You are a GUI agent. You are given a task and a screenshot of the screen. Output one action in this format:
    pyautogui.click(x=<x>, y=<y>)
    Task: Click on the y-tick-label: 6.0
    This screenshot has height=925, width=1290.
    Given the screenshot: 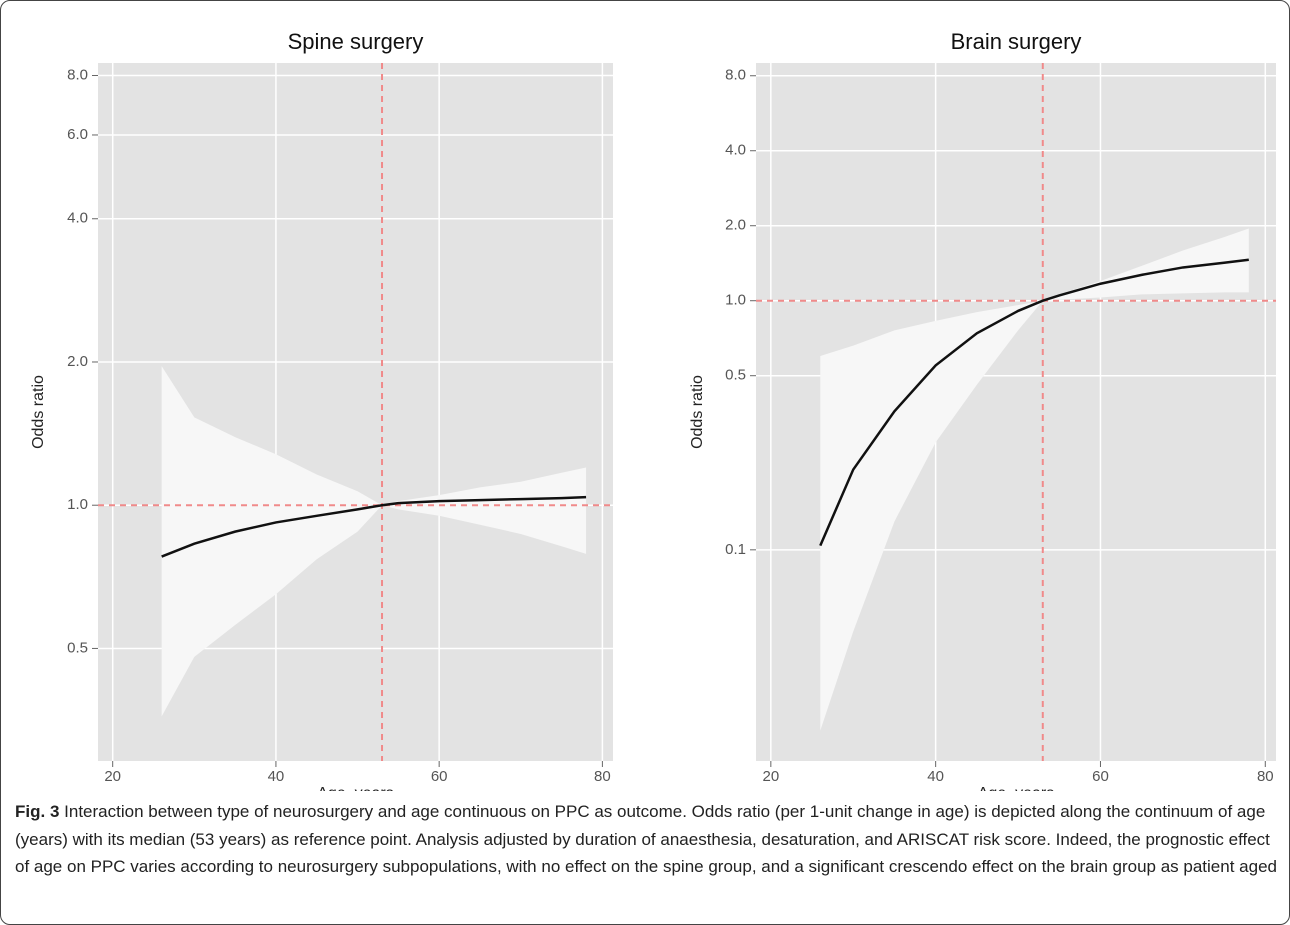 What is the action you would take?
    pyautogui.click(x=77, y=134)
    